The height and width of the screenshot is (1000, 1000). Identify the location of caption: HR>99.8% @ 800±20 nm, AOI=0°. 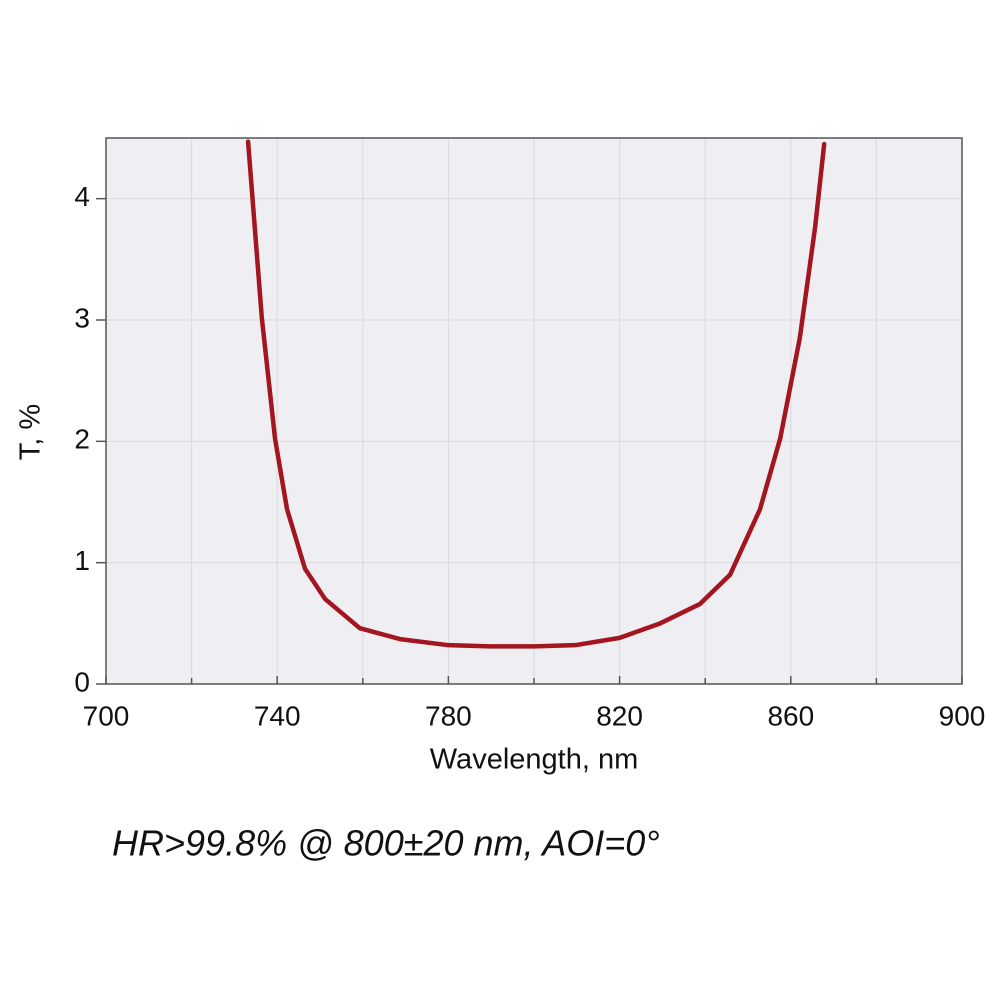
(386, 843).